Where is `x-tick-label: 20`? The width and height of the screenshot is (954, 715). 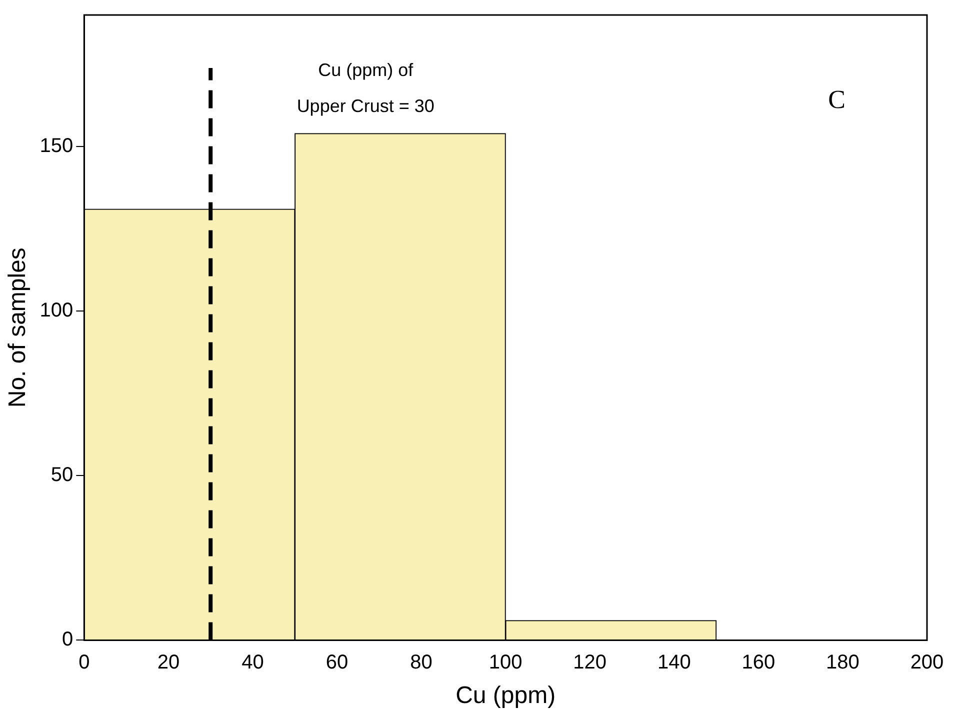 x-tick-label: 20 is located at coordinates (168, 663).